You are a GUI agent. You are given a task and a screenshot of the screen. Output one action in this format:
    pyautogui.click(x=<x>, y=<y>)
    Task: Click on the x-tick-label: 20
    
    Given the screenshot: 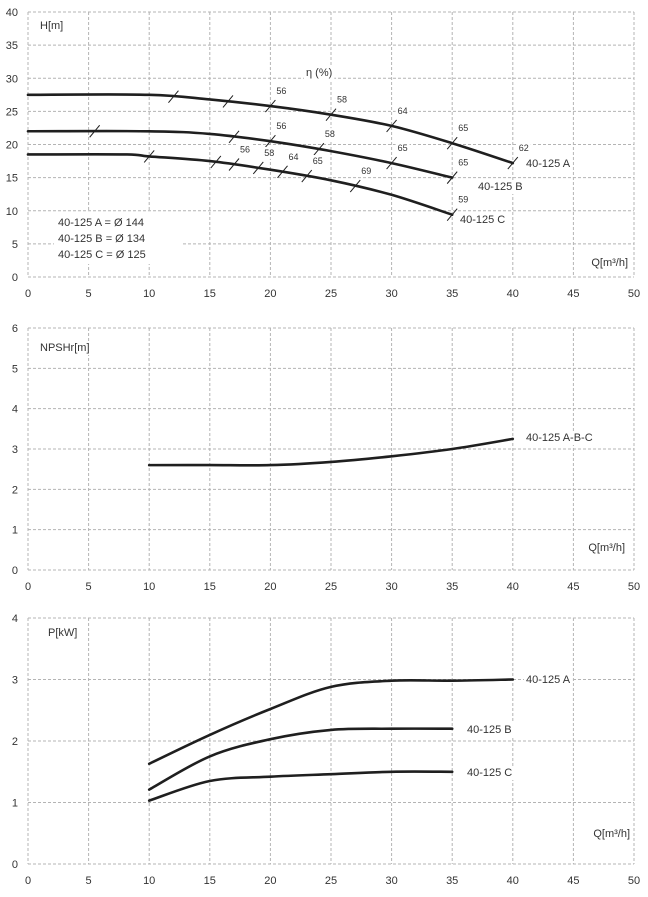 What is the action you would take?
    pyautogui.click(x=270, y=294)
    